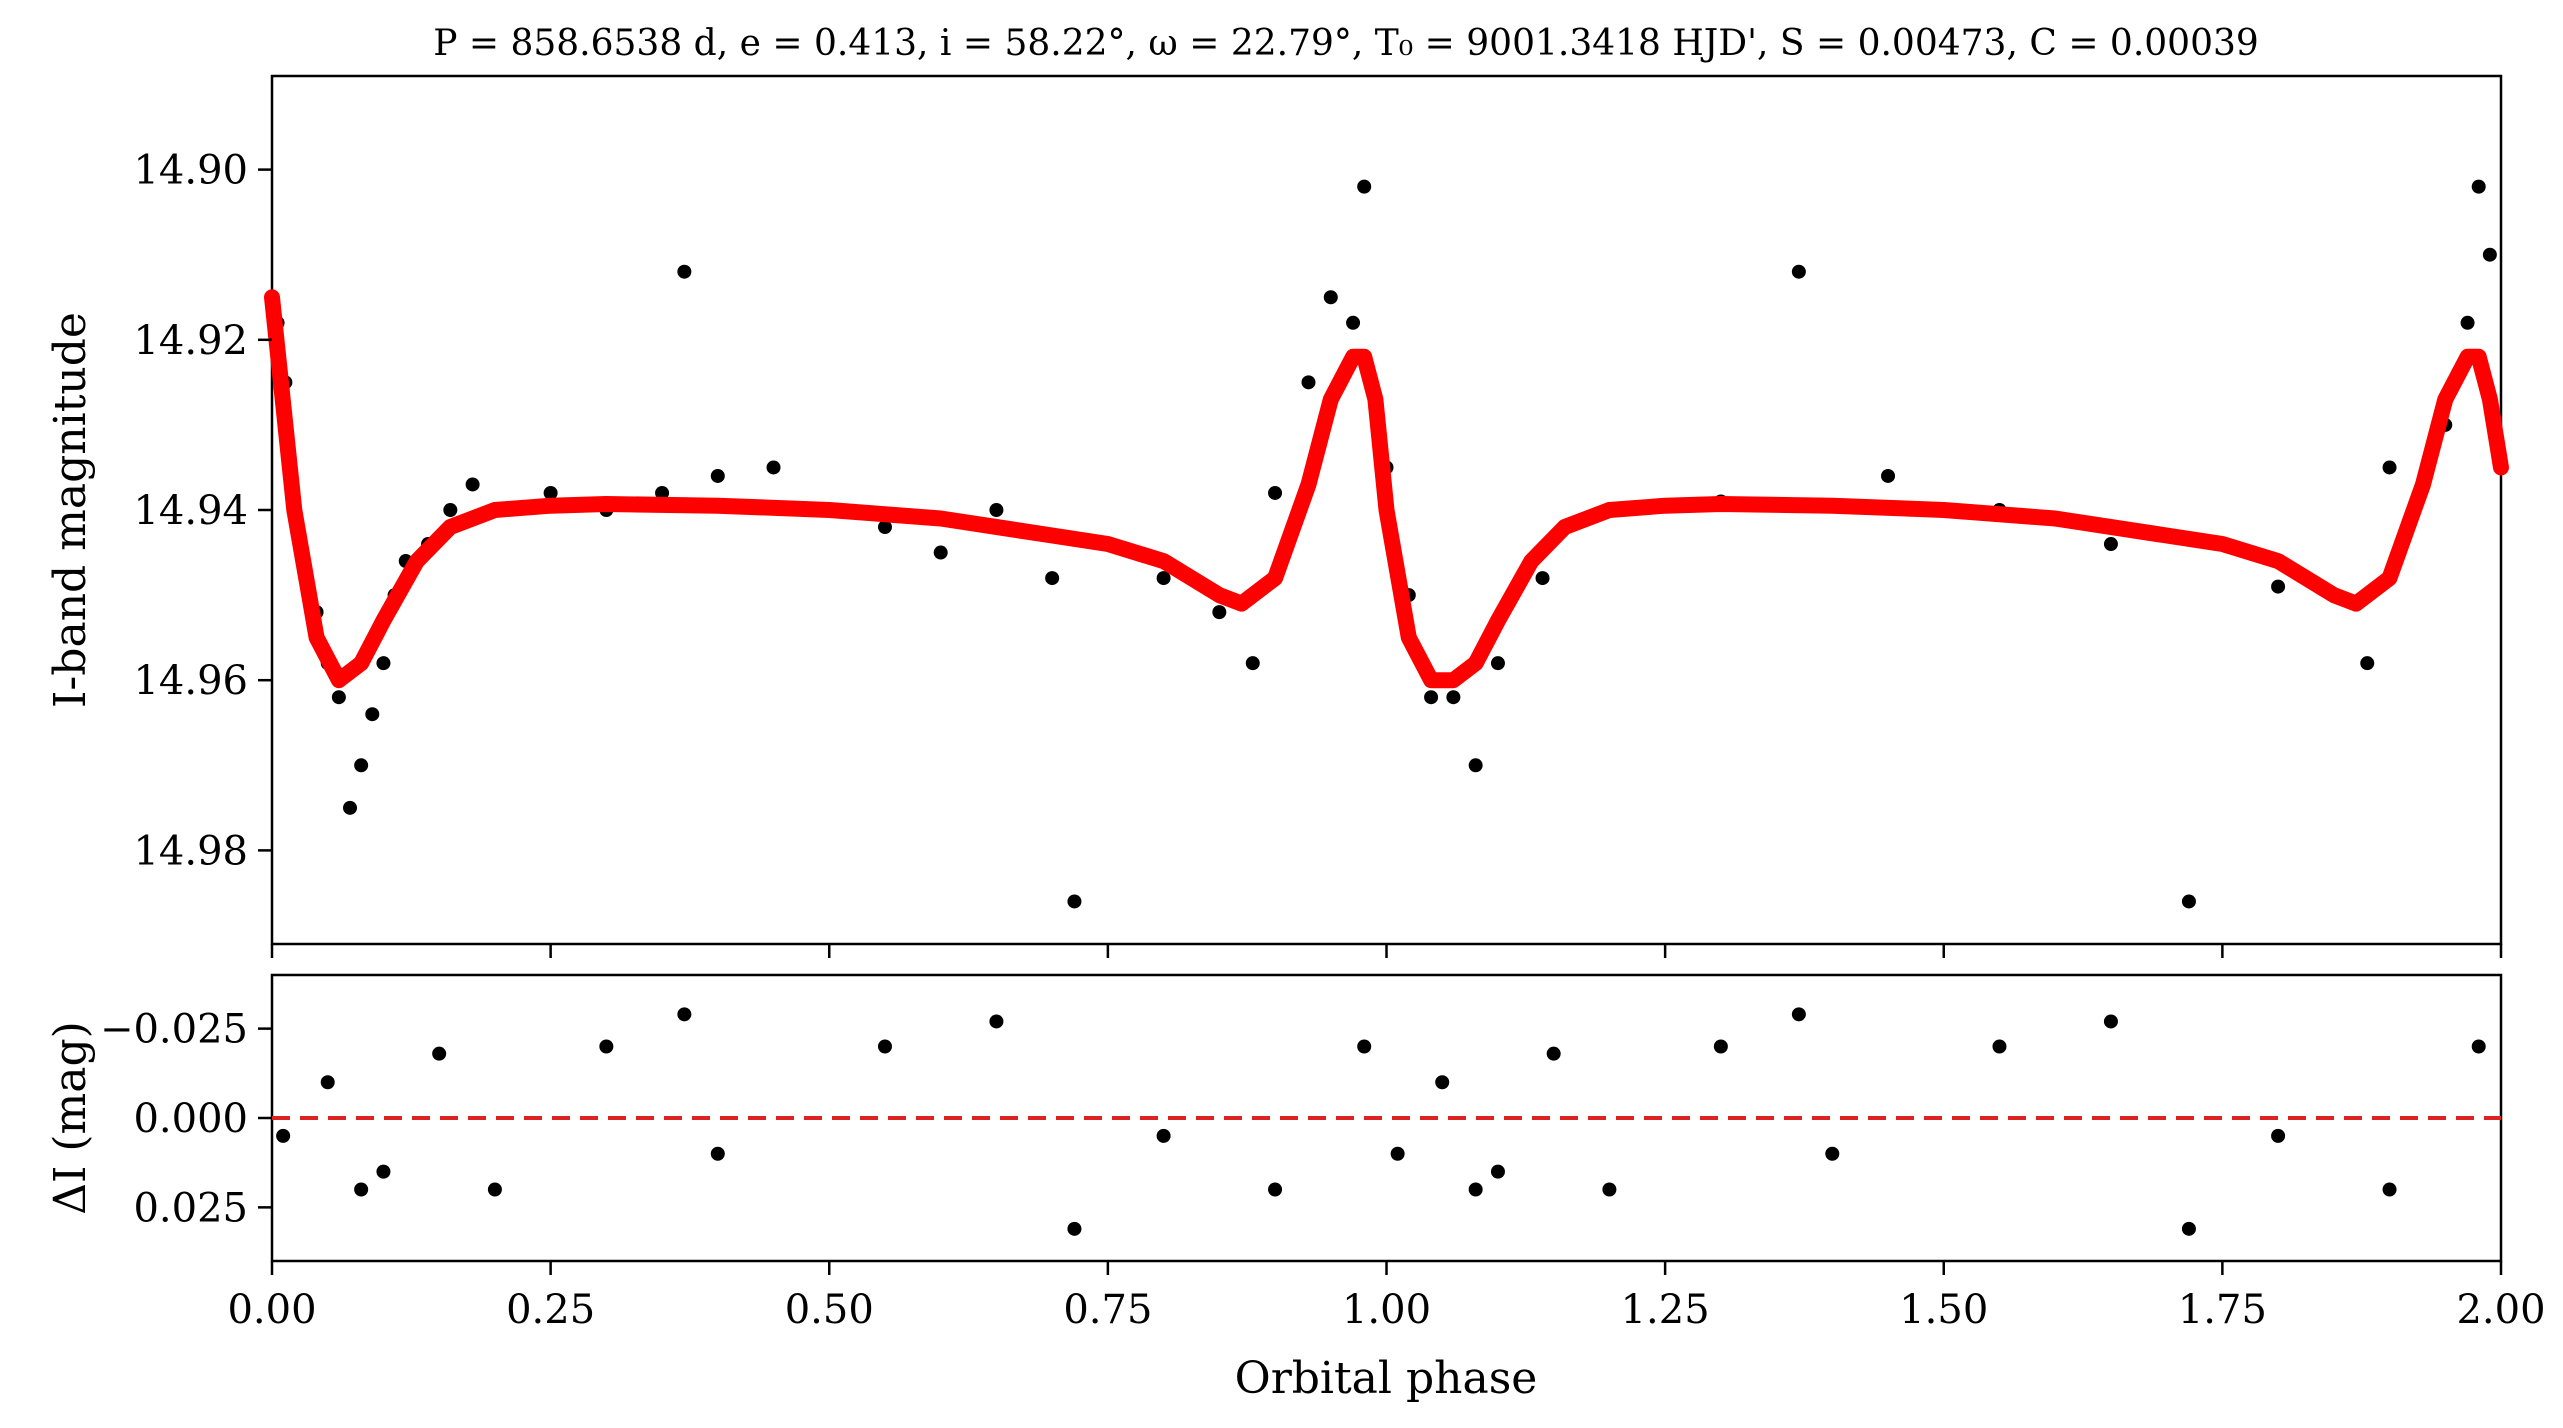  What do you see at coordinates (1386, 1378) in the screenshot?
I see `x-axis-label: Orbital phase` at bounding box center [1386, 1378].